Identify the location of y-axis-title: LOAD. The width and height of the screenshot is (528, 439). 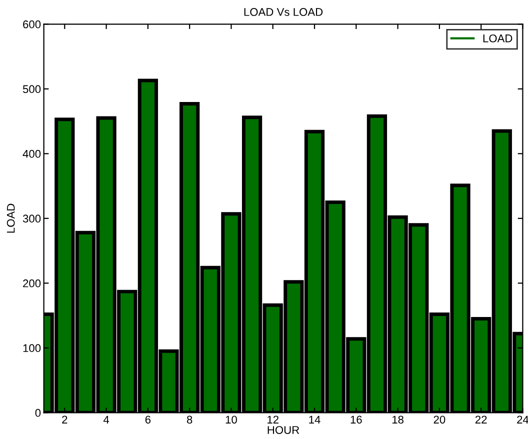
(10, 218).